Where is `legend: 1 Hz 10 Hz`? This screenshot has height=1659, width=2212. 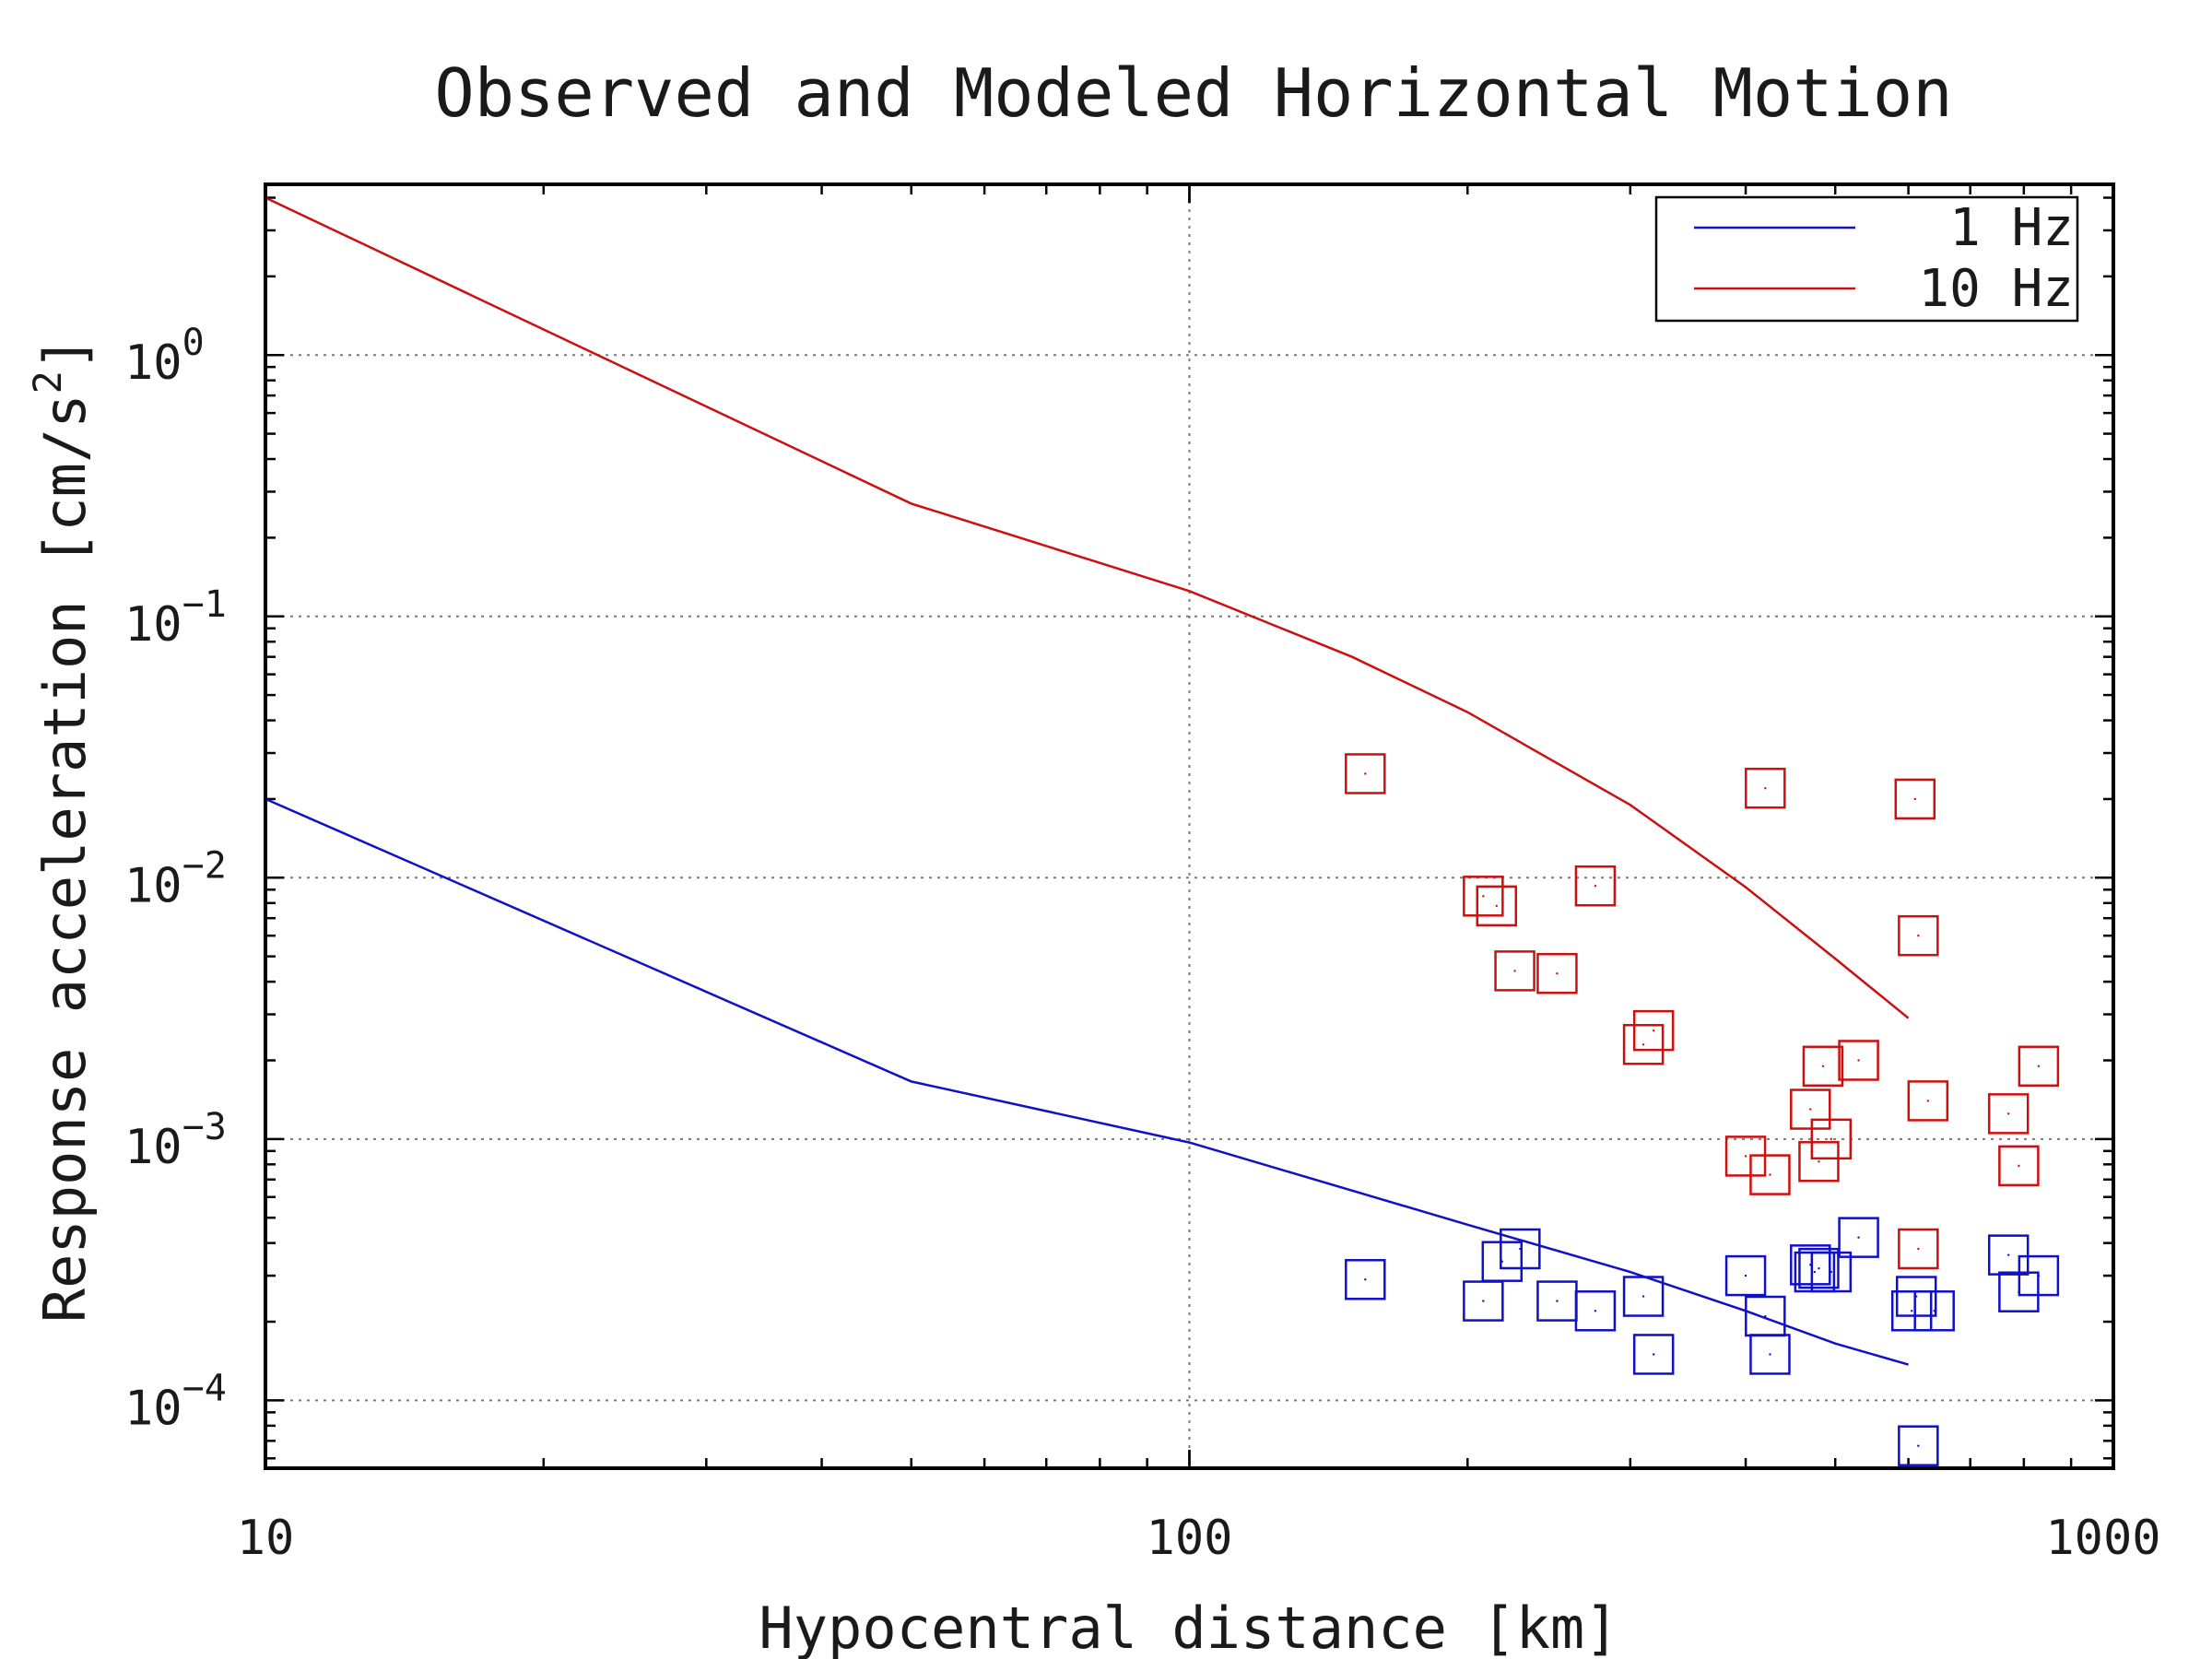
legend: 1 Hz 10 Hz is located at coordinates (1866, 259).